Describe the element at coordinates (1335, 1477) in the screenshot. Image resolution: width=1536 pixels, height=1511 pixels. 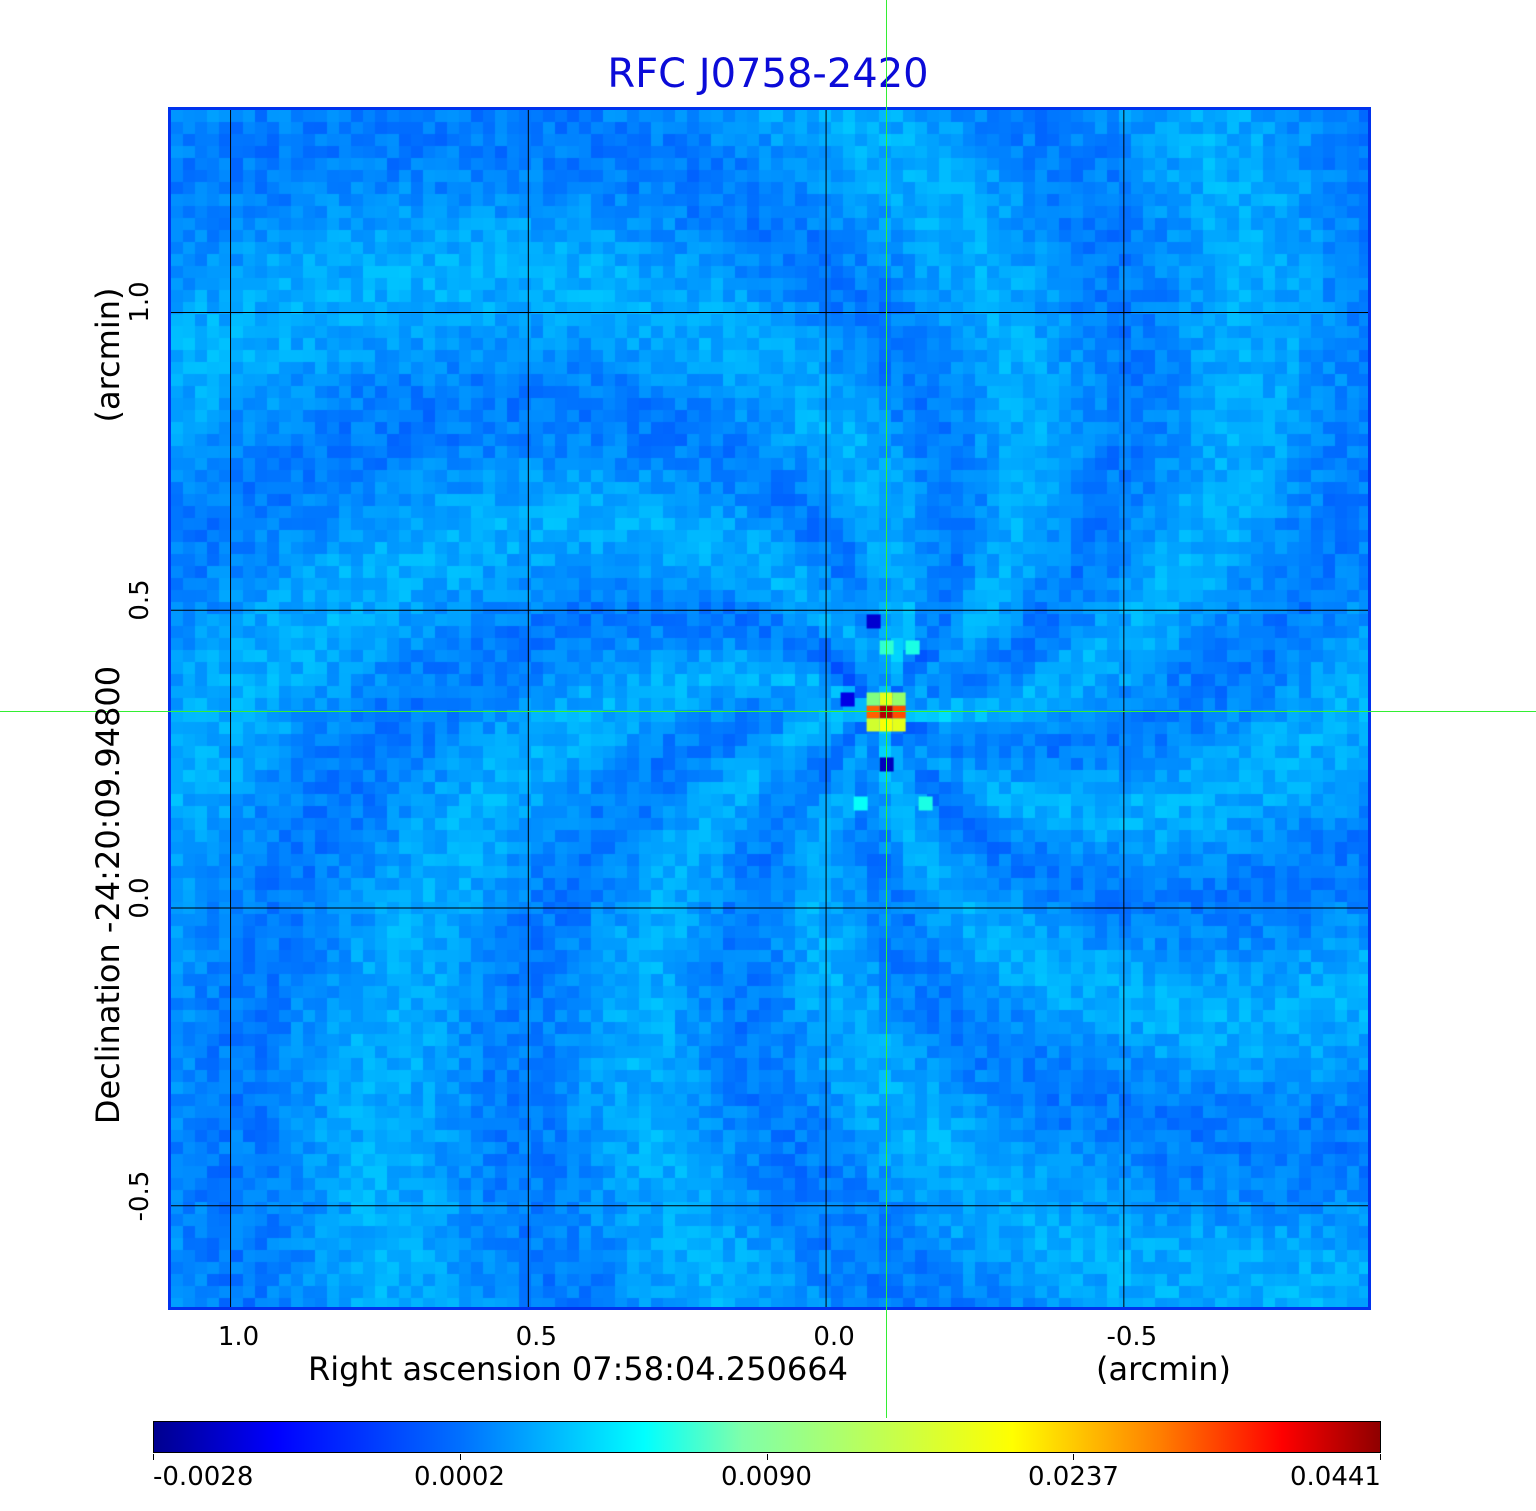
I see `colorbar-tick-label: 0.0441` at that location.